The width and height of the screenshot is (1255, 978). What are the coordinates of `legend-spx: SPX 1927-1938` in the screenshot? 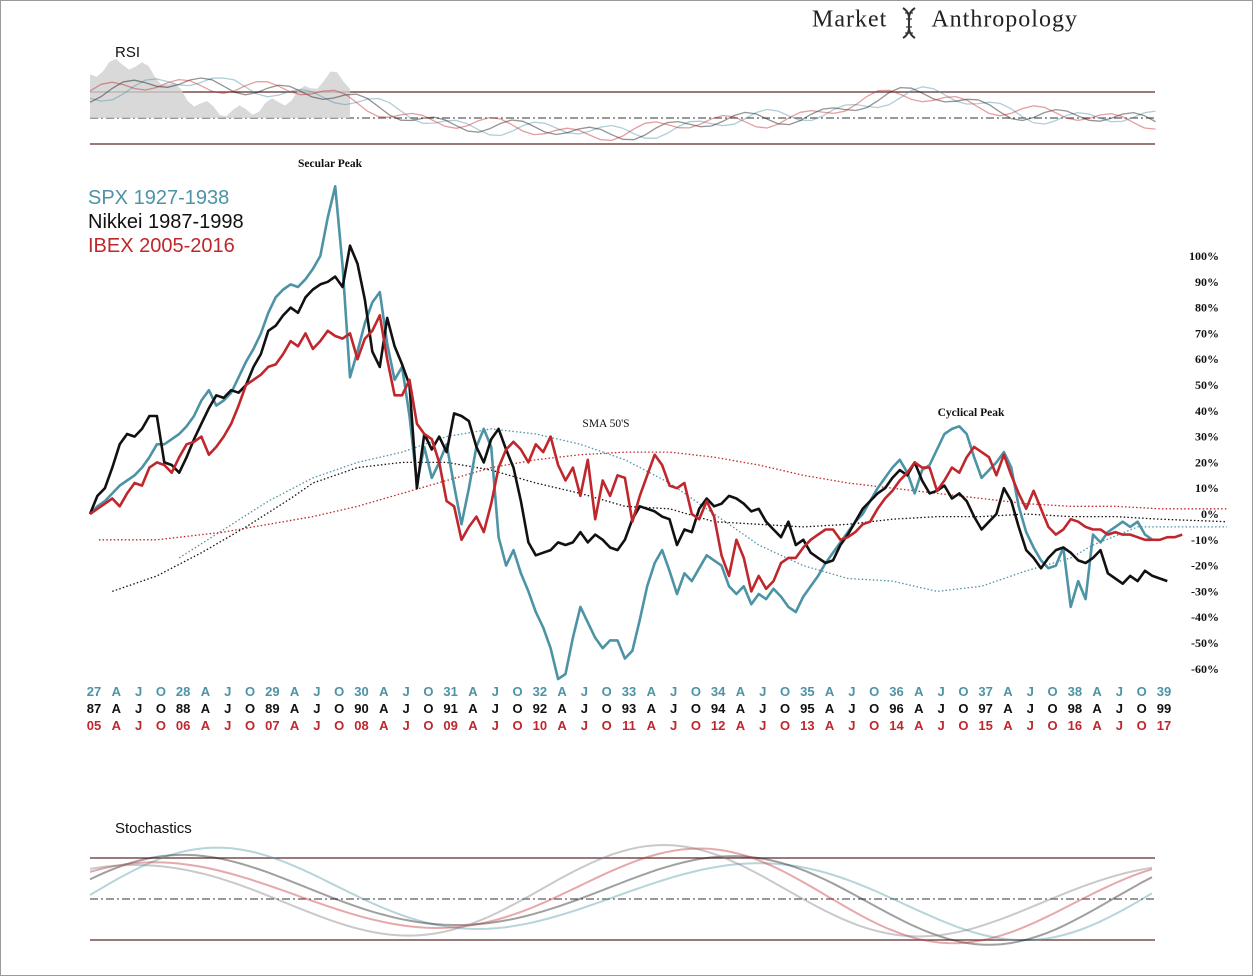 It's located at (159, 198).